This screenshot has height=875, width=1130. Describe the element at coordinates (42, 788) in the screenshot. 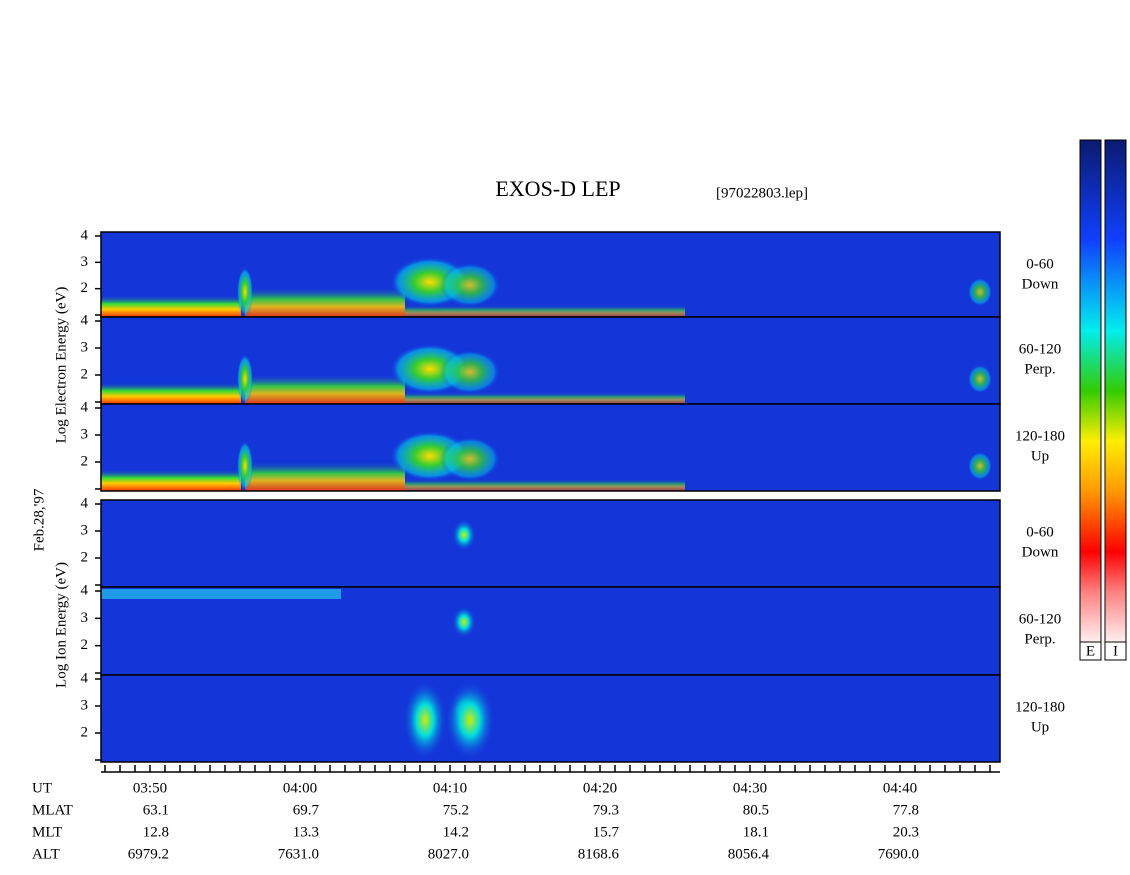

I see `row-label: UT` at that location.